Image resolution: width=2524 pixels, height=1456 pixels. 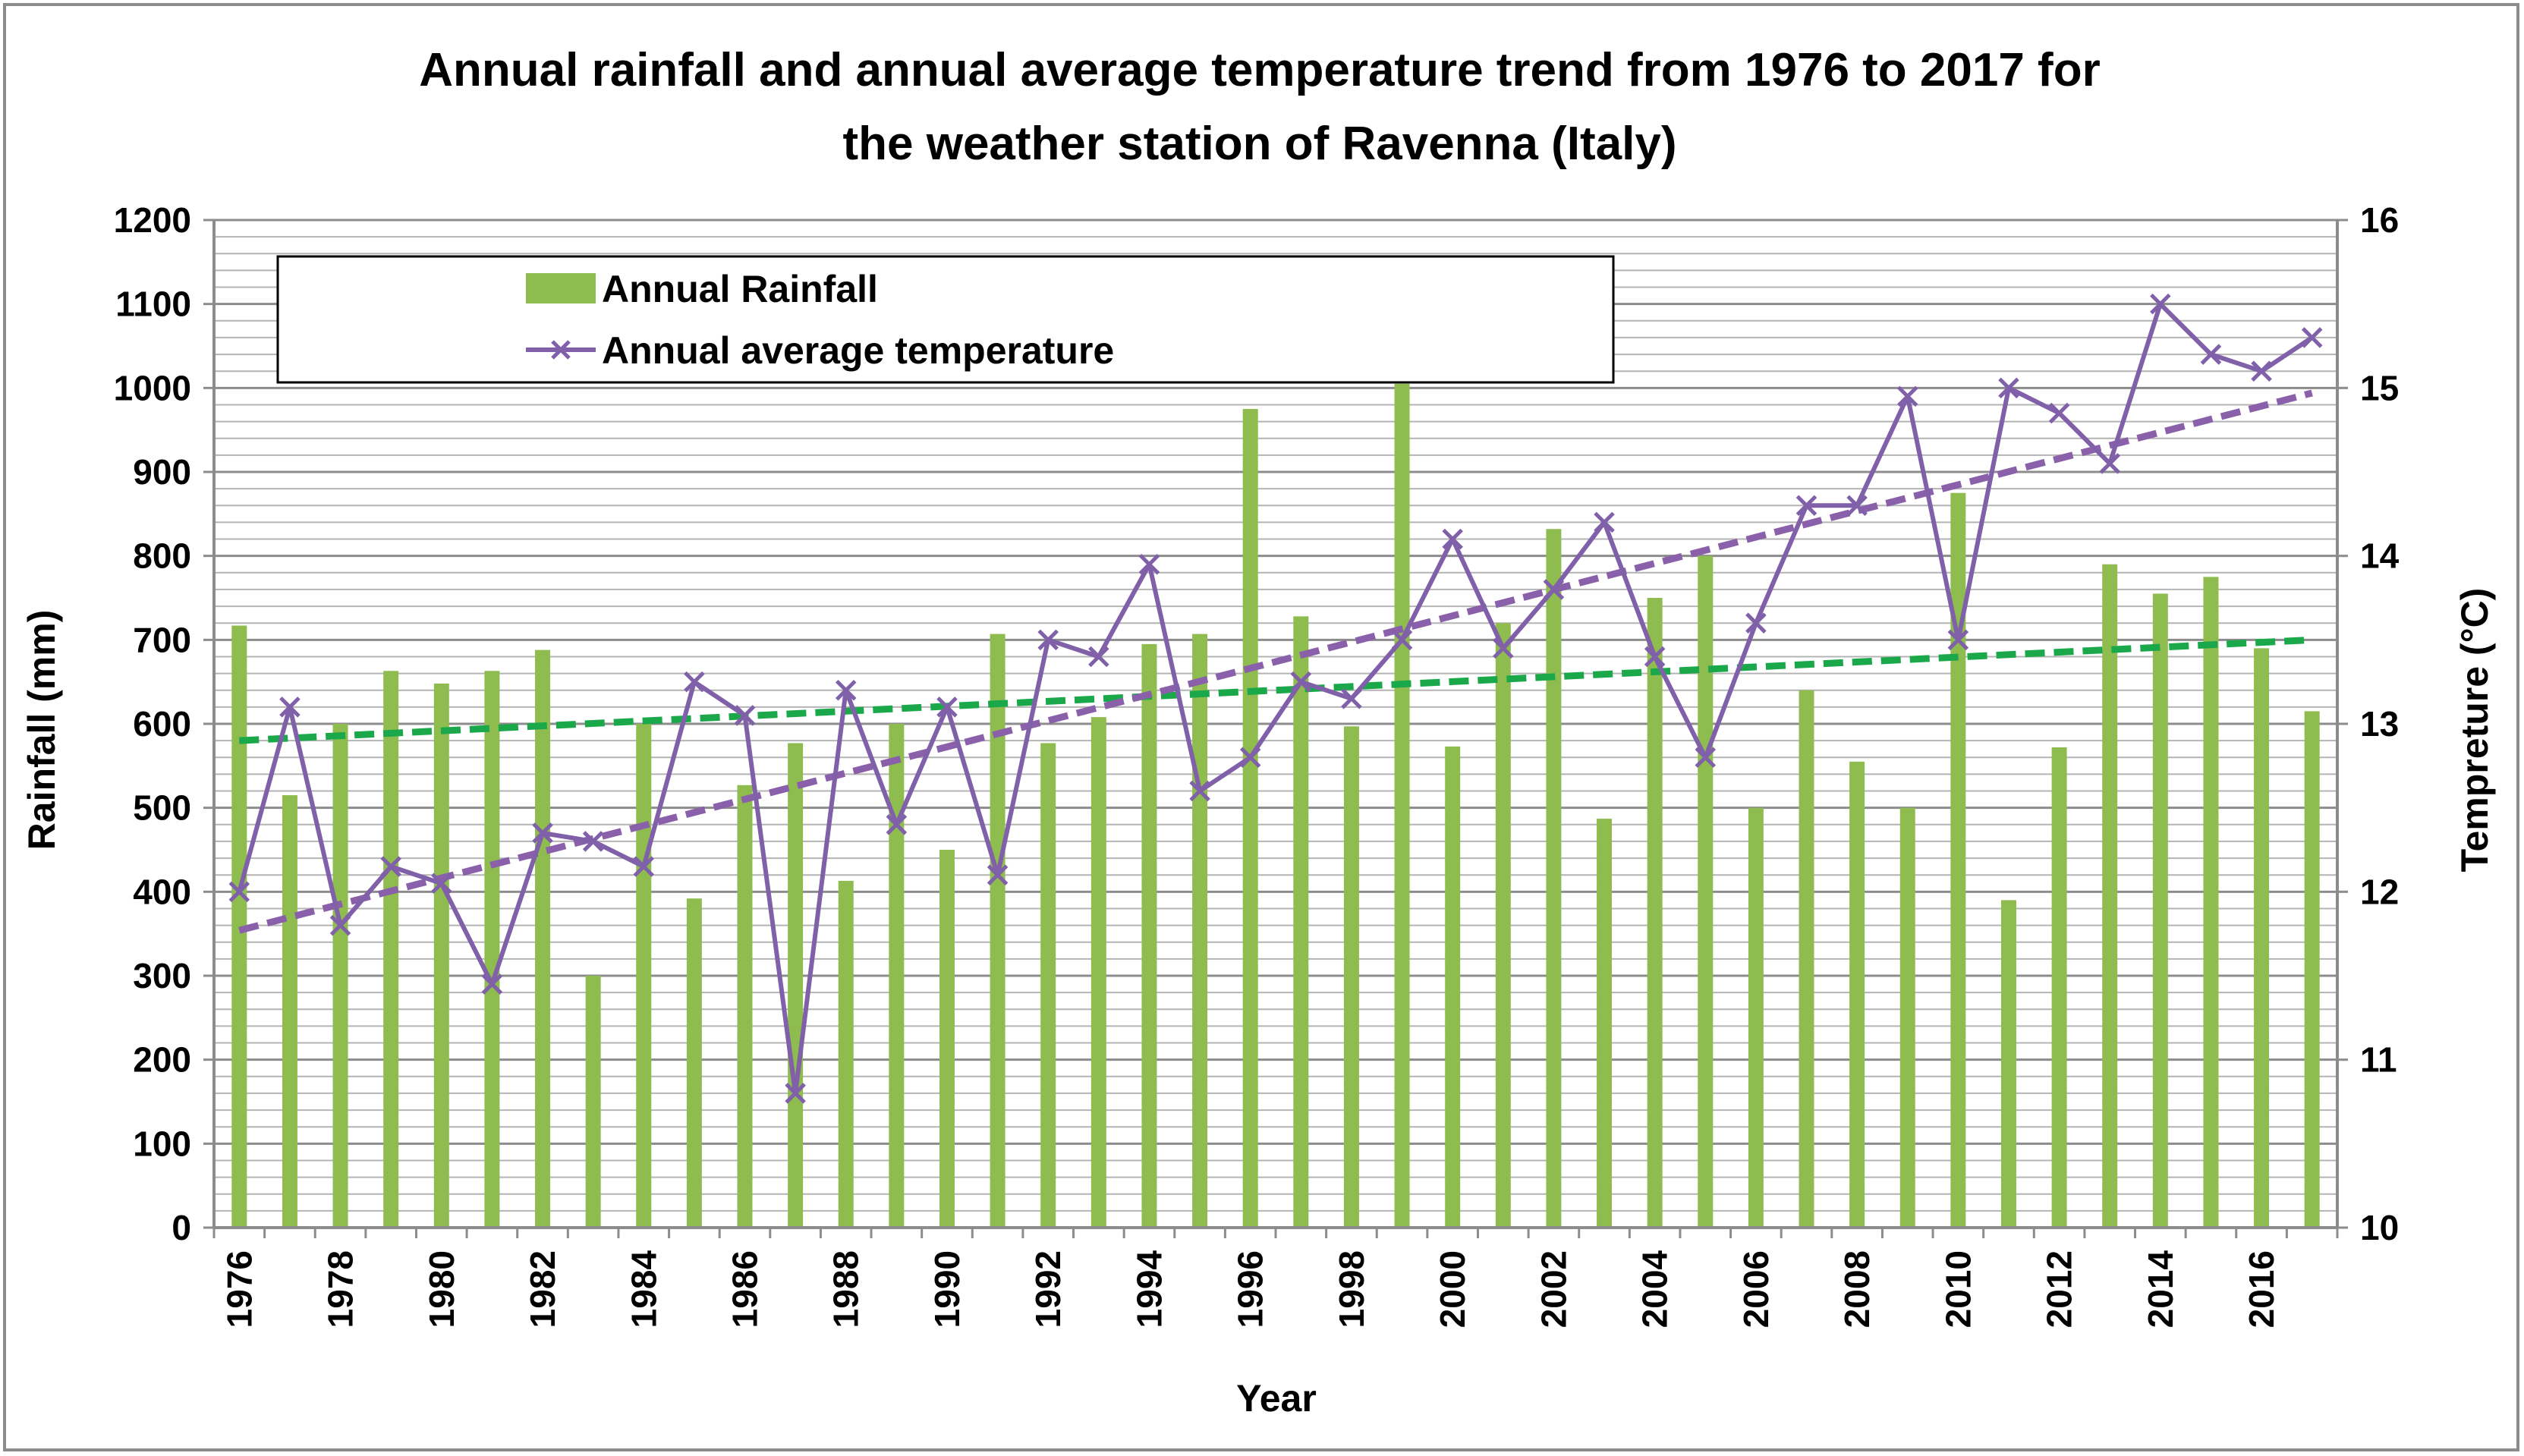 I want to click on rainfall-bar-2016, so click(x=2262, y=938).